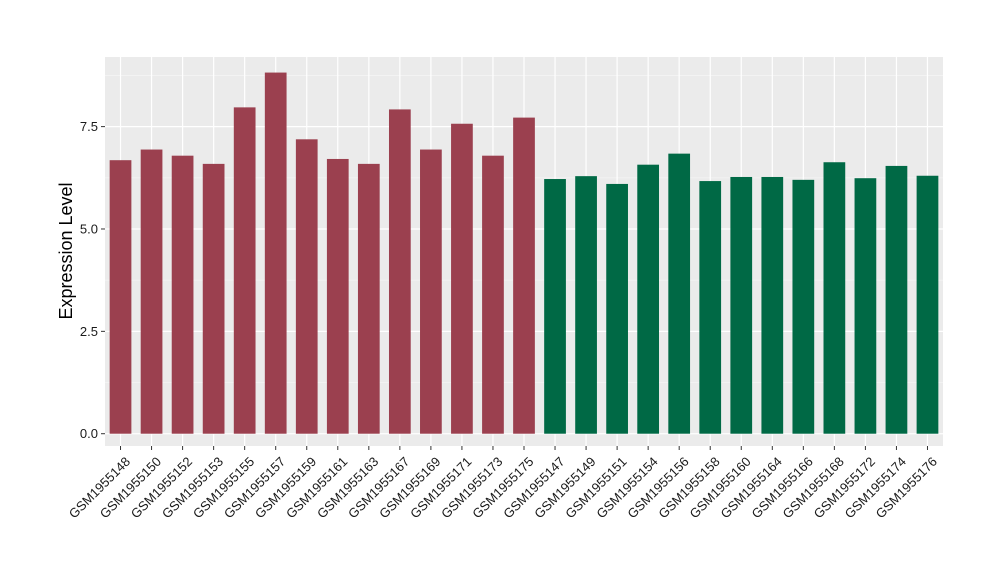  I want to click on bar-GSM1955175, so click(524, 275).